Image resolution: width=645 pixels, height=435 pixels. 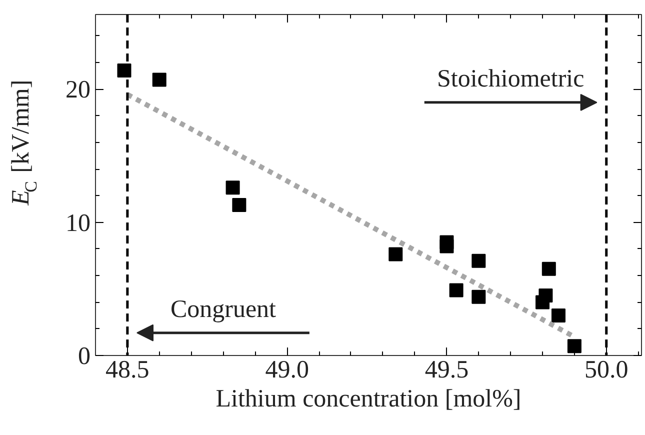 I want to click on y-tick-label: 0, so click(x=84, y=356).